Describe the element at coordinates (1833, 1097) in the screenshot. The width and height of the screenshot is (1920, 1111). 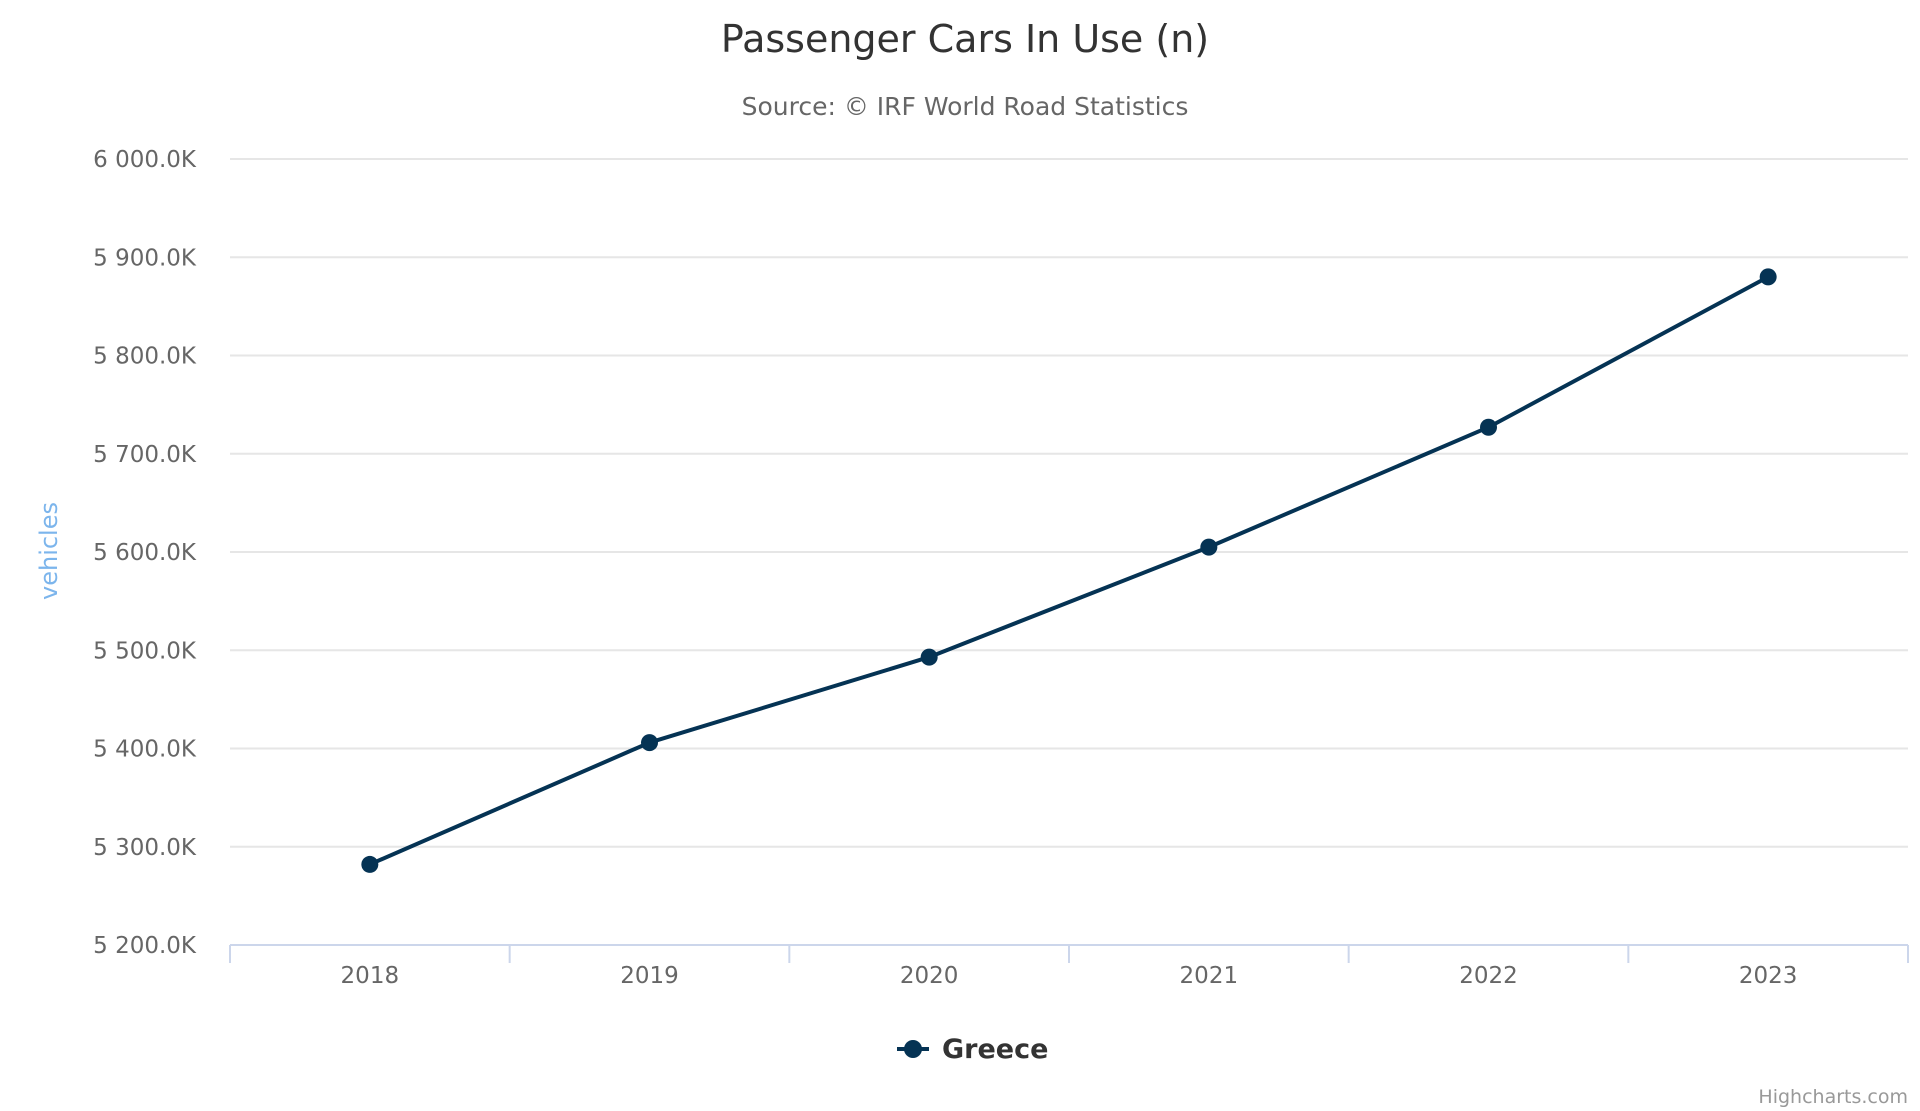
I see `credits-link: Highcharts.com` at that location.